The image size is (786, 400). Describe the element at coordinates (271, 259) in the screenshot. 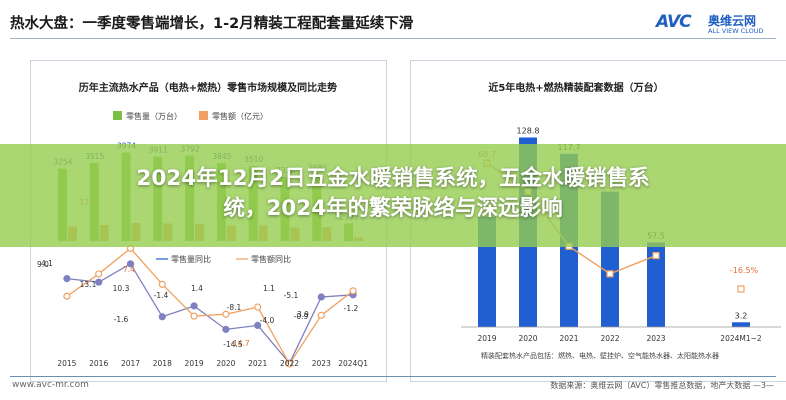

I see `legend-label-value-yoy: 零售额同比` at that location.